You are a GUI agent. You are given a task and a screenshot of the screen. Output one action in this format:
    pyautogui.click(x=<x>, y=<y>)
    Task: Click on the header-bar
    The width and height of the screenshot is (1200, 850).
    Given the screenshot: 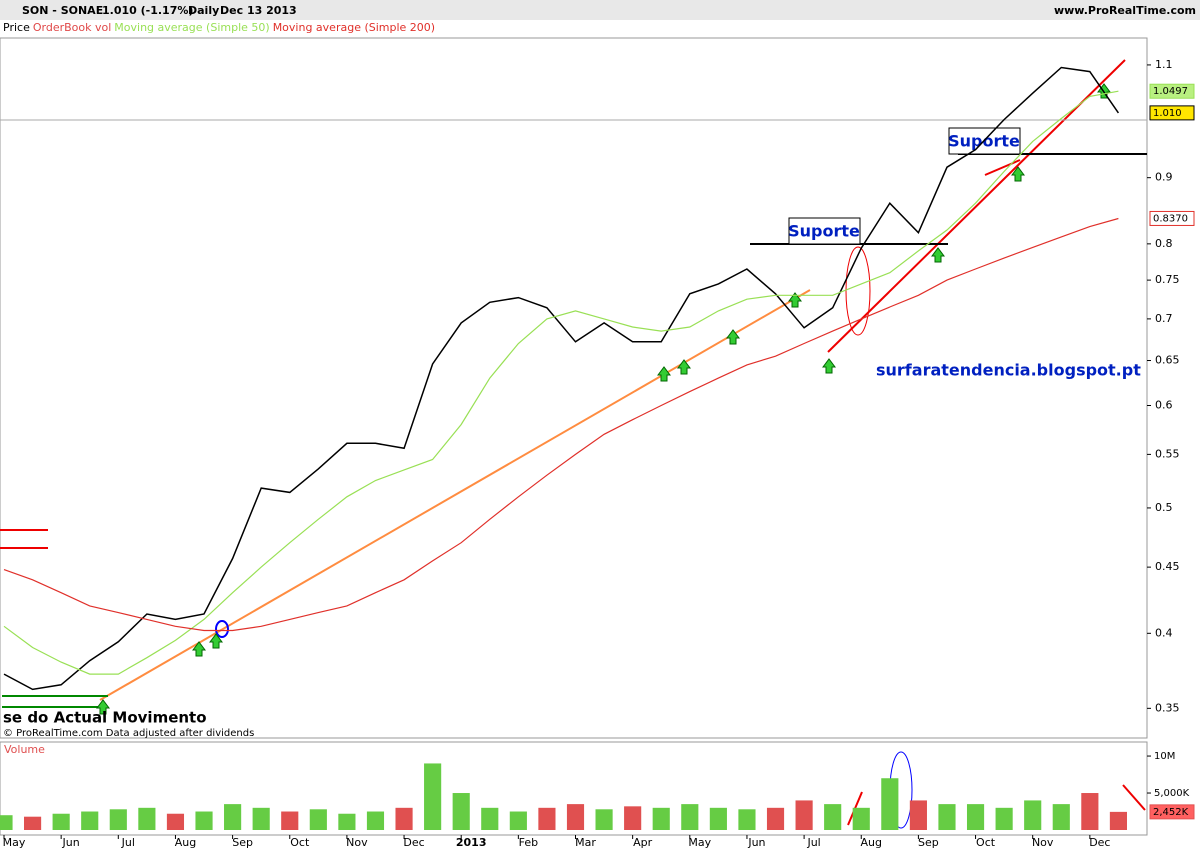 What is the action you would take?
    pyautogui.click(x=600, y=10)
    